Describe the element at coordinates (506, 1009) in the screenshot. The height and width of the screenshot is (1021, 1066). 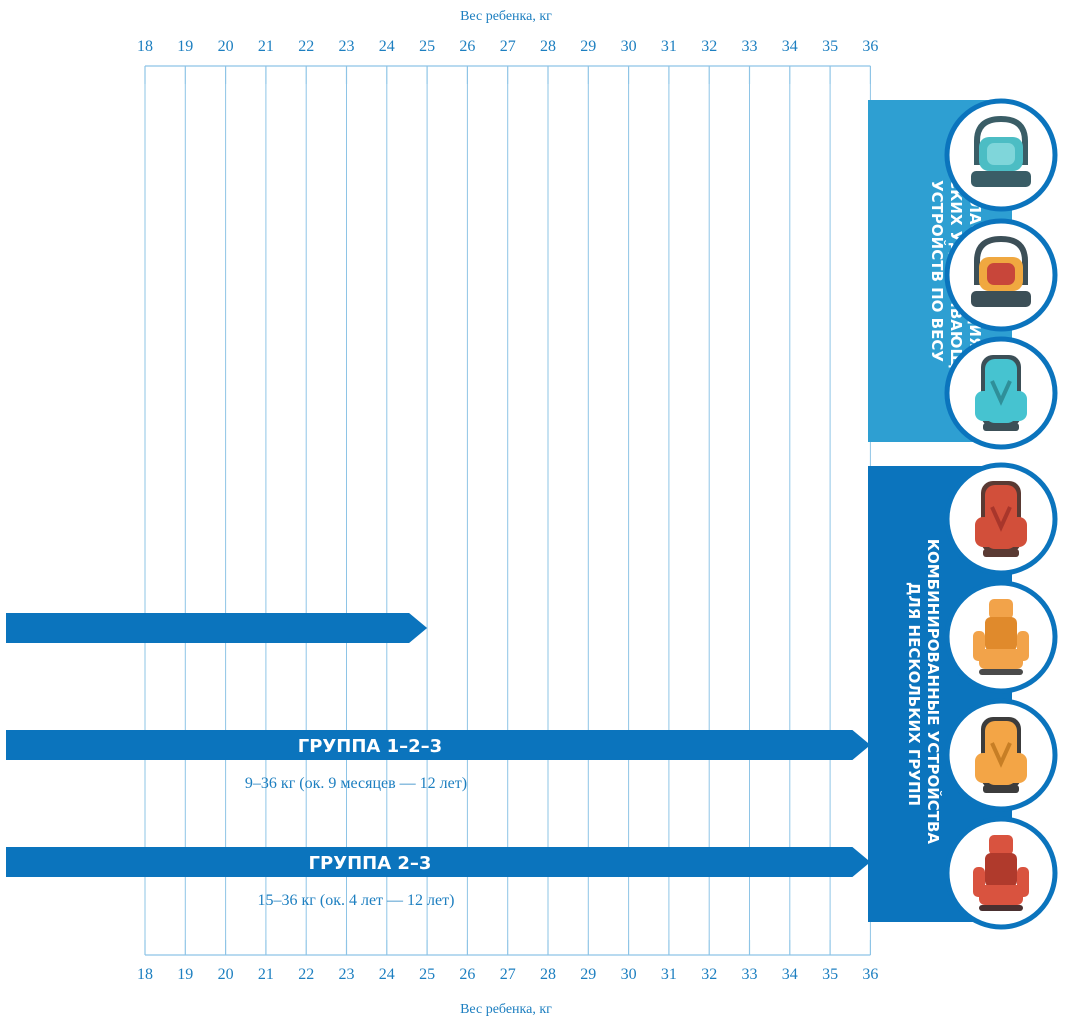
I see `axis-title-bottom: Вес ребенка, кг` at that location.